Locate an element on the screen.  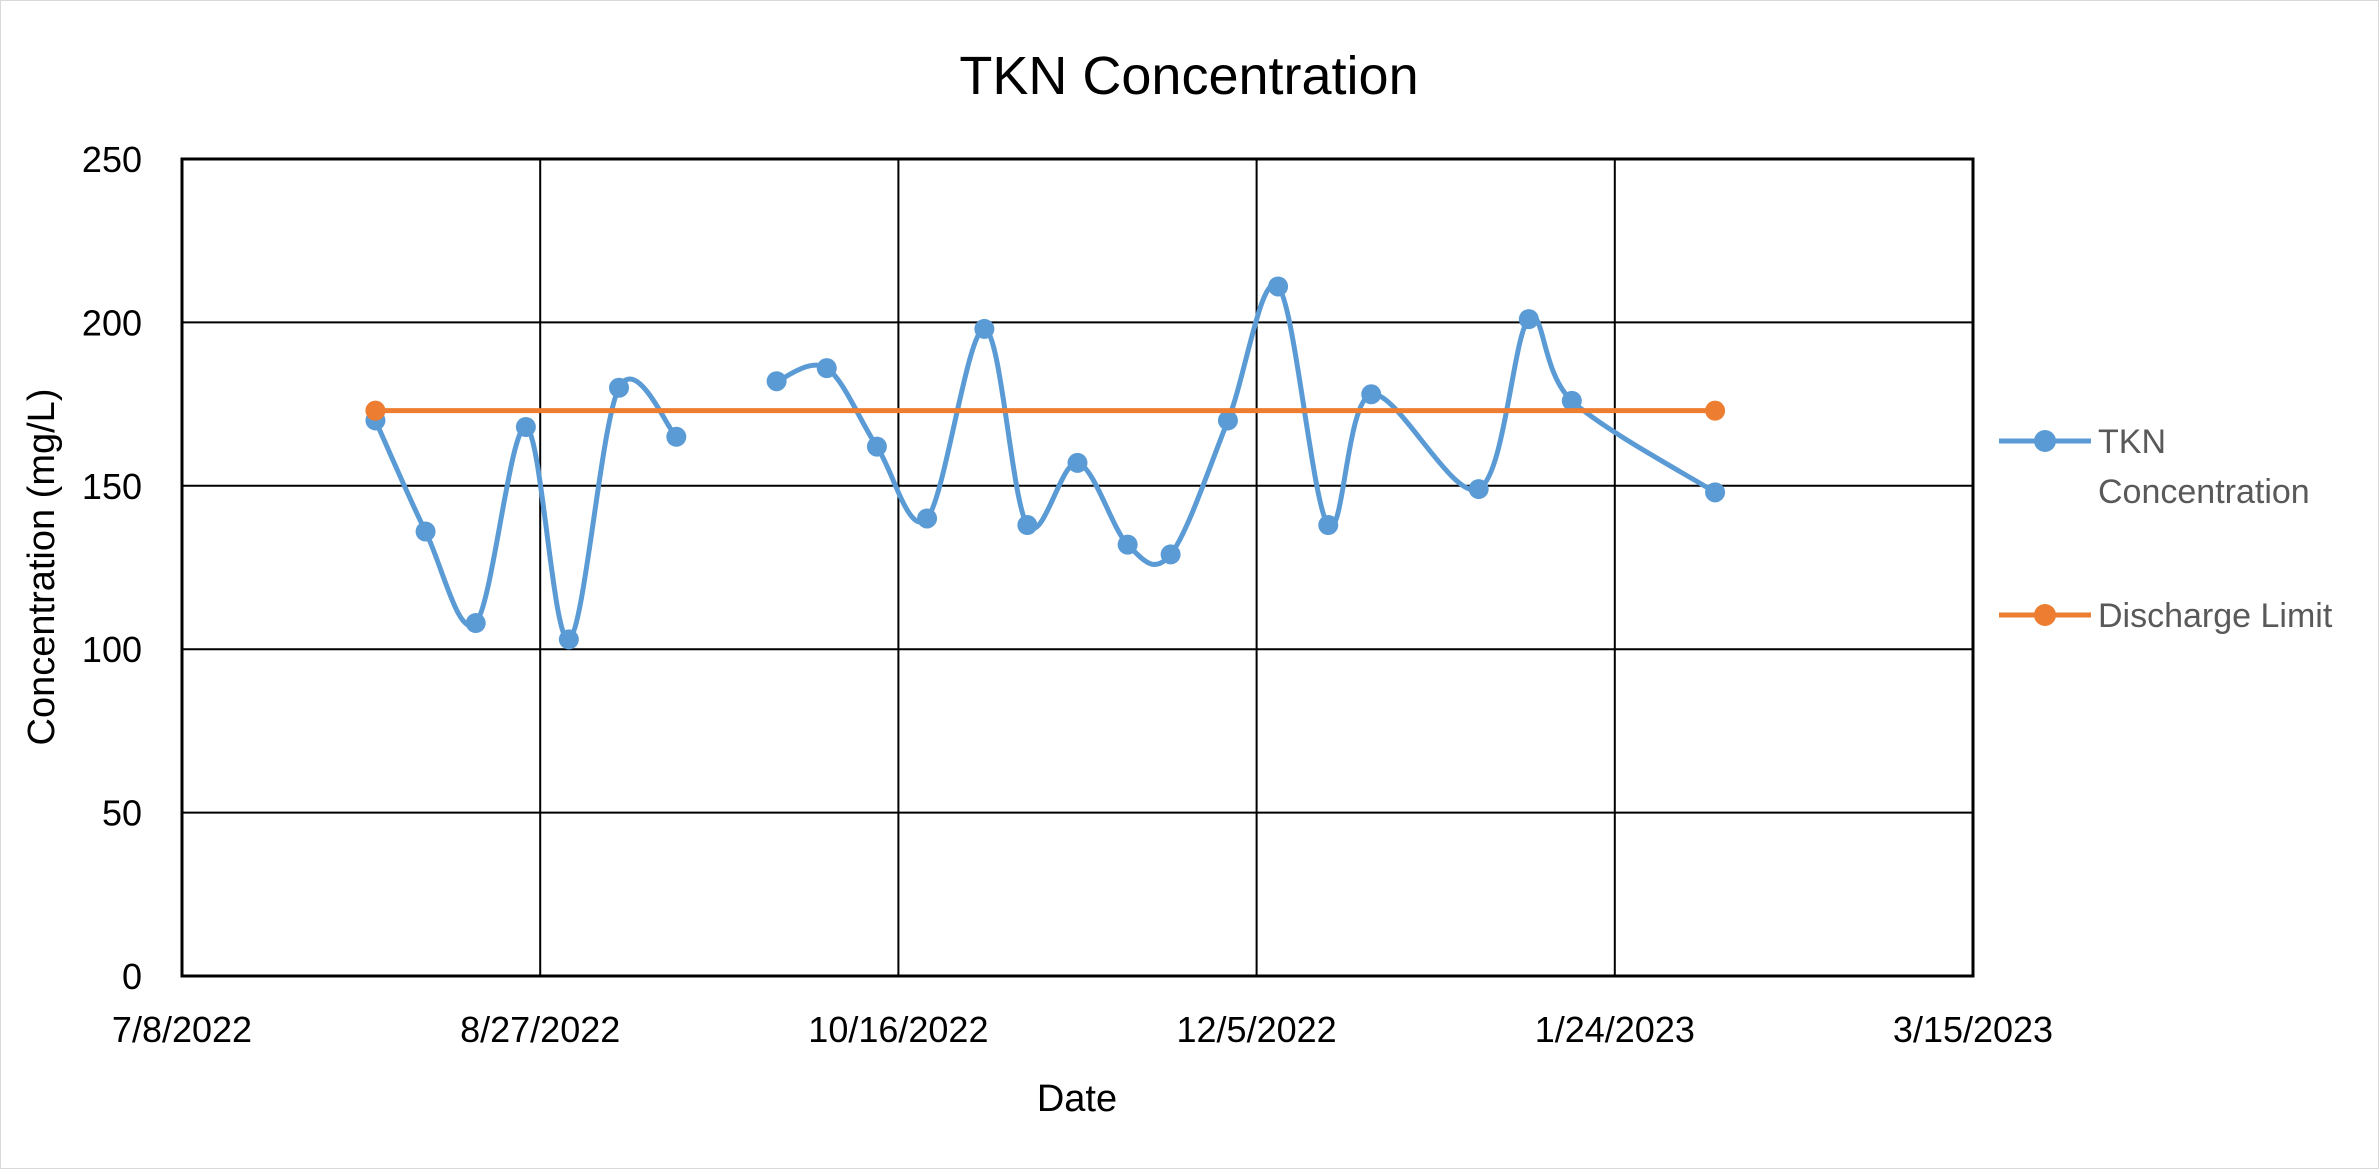
legend-item: Discharge Limit is located at coordinates (2166, 616).